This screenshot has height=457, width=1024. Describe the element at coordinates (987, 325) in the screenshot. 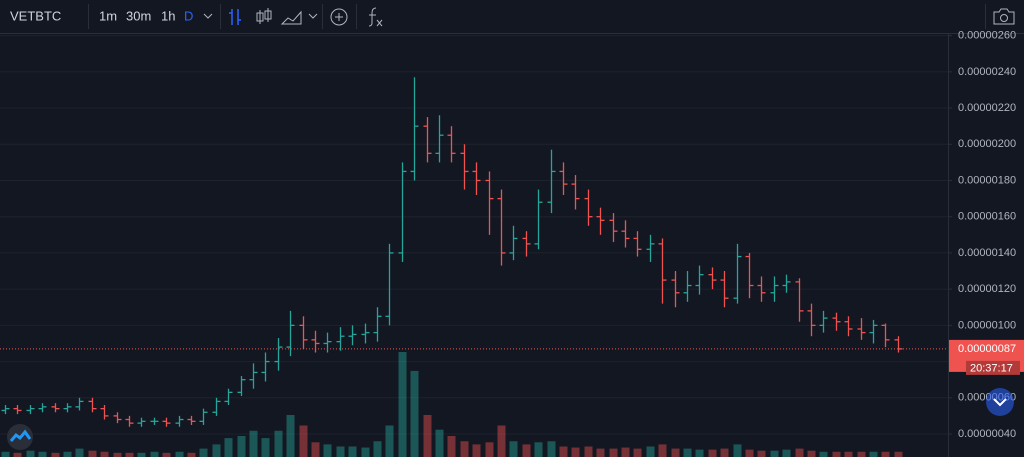

I see `y-tick-label: 0.00000100` at that location.